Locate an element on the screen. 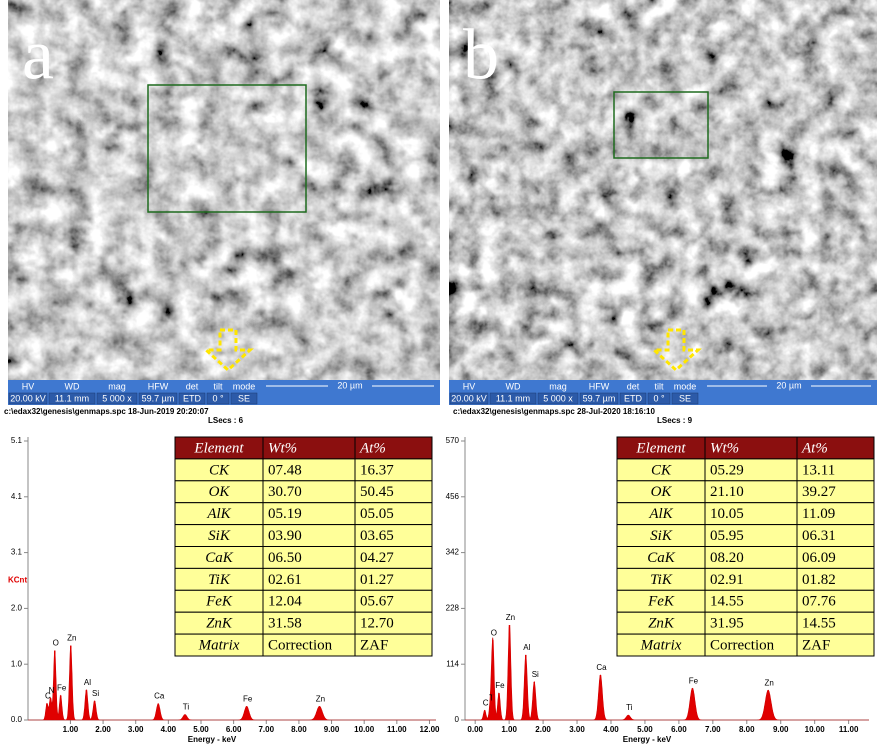 The height and width of the screenshot is (749, 877). table-header: Element is located at coordinates (660, 448).